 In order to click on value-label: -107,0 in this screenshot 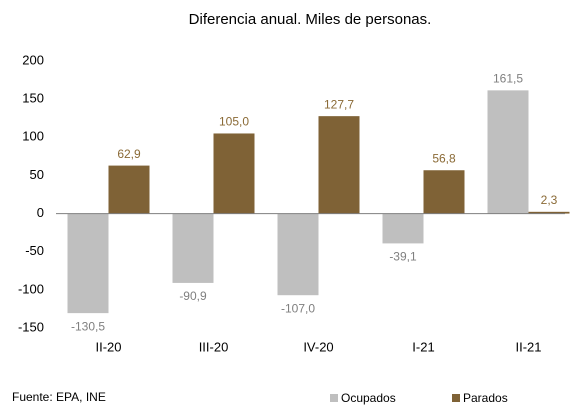, I will do `click(298, 308)`.